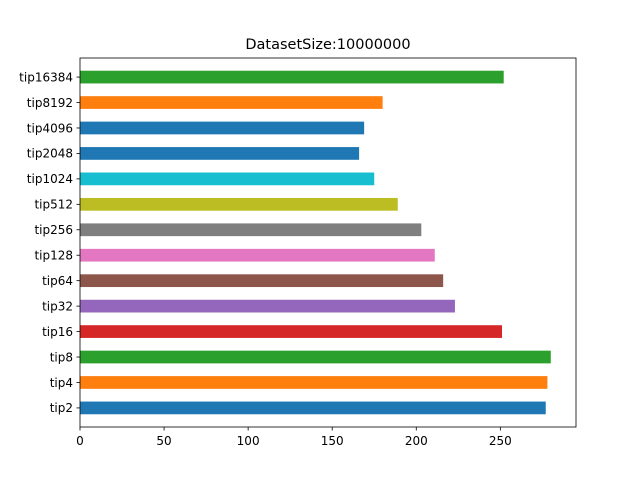 The height and width of the screenshot is (480, 640). What do you see at coordinates (332, 441) in the screenshot?
I see `x-tick-label: 150` at bounding box center [332, 441].